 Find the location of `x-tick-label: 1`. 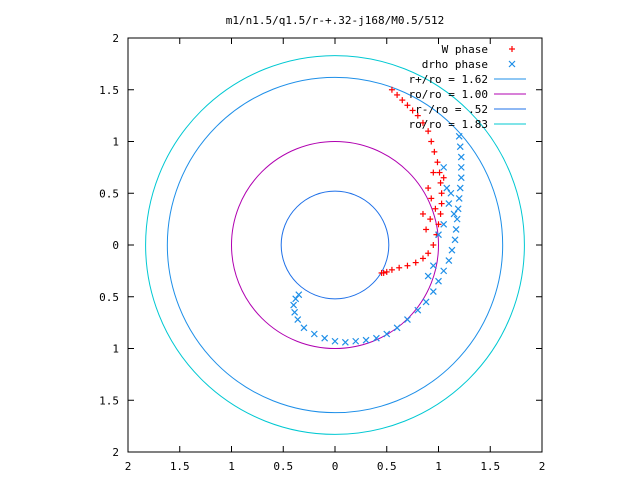

x-tick-label: 1 is located at coordinates (438, 466).